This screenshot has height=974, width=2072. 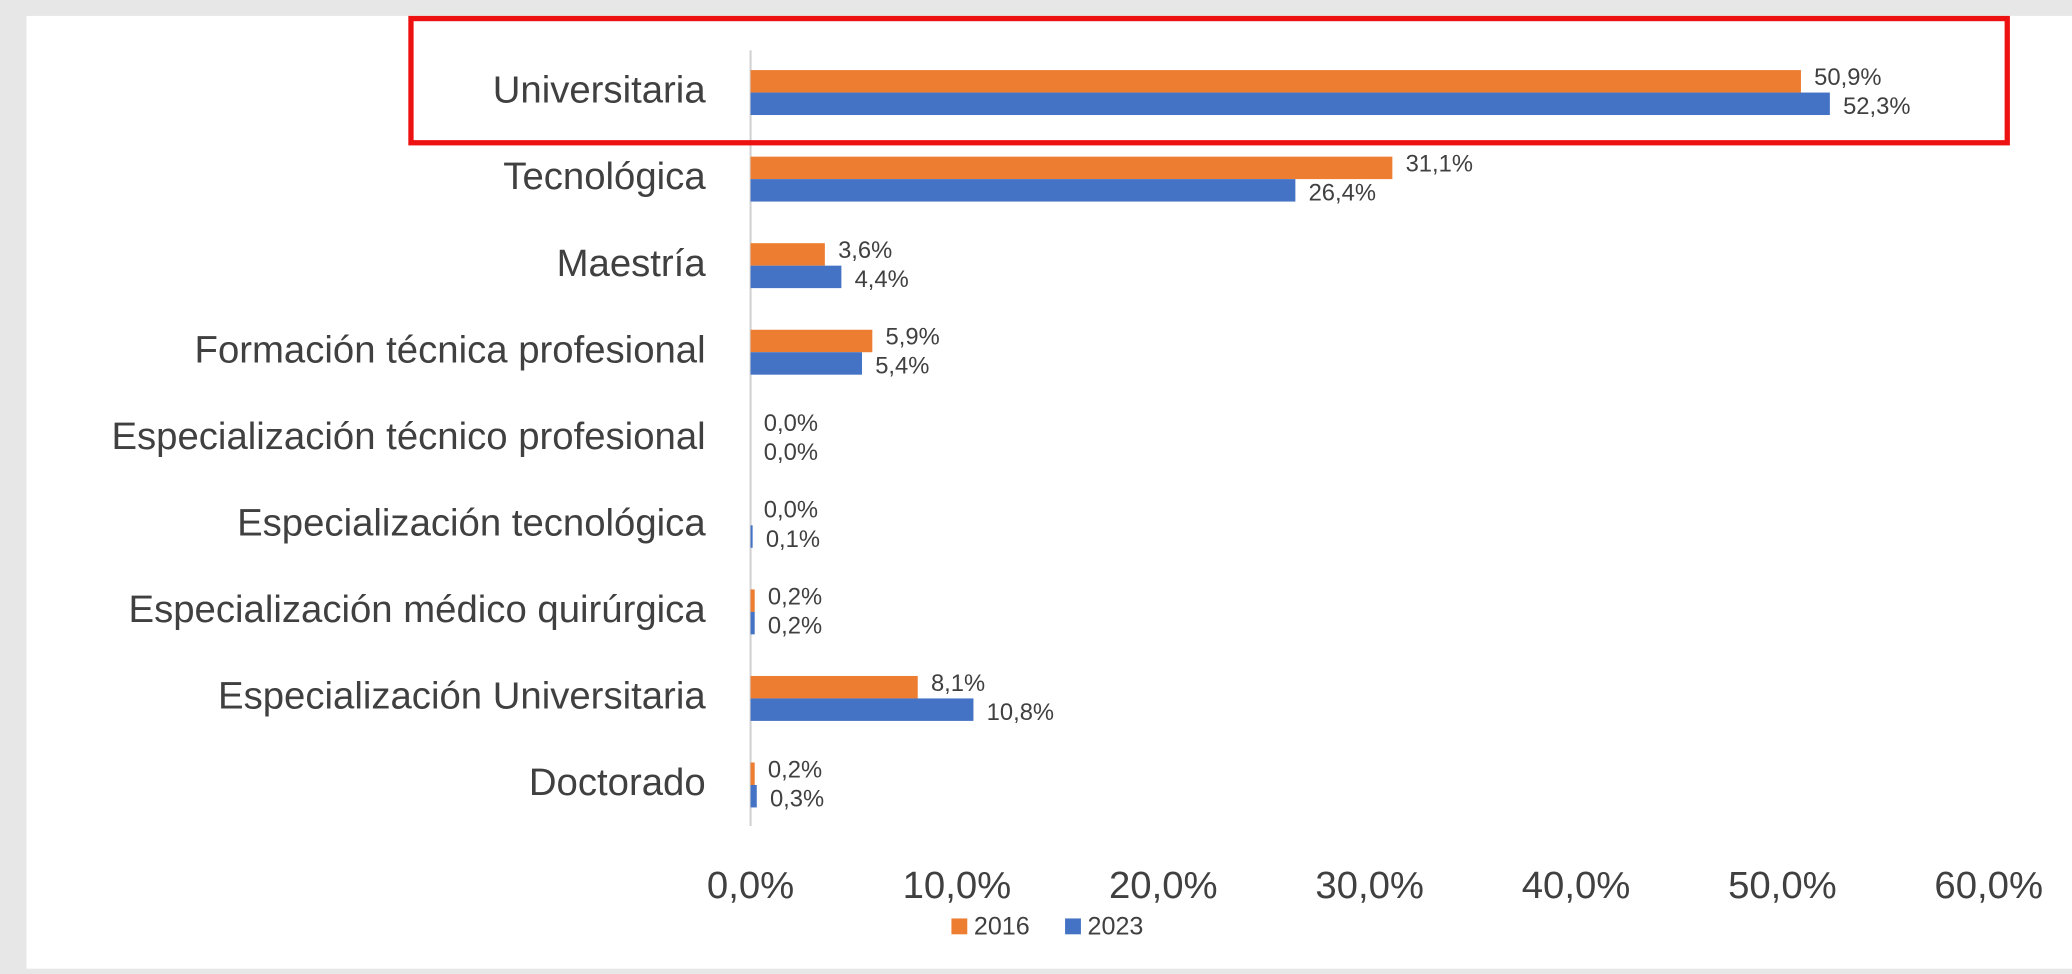 What do you see at coordinates (1369, 885) in the screenshot?
I see `x-tick-label: 30,0%` at bounding box center [1369, 885].